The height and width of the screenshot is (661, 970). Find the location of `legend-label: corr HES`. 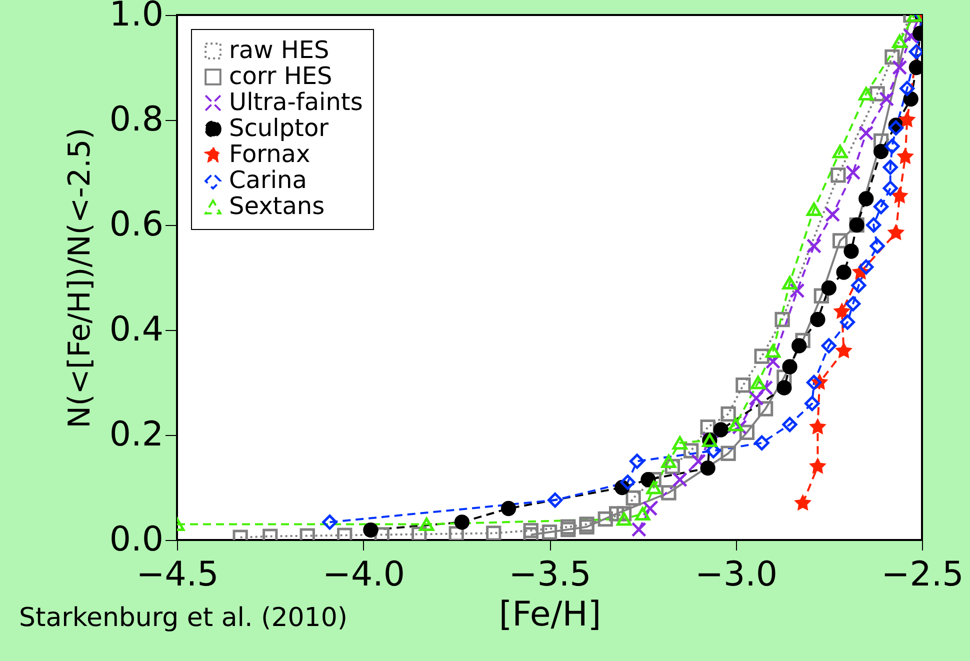

legend-label: corr HES is located at coordinates (280, 76).